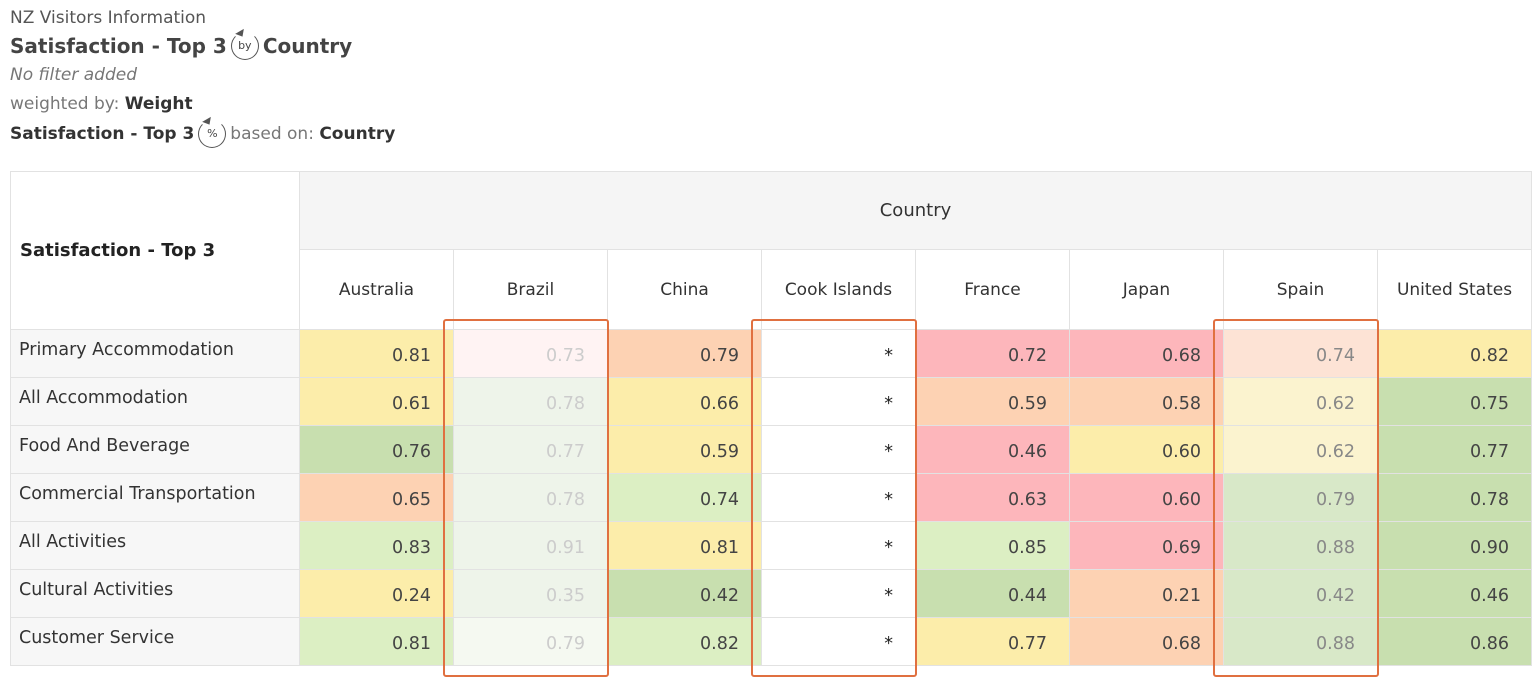 Image resolution: width=1539 pixels, height=692 pixels. Describe the element at coordinates (155, 250) in the screenshot. I see `row-variable-header: Satisfaction - Top 3` at that location.